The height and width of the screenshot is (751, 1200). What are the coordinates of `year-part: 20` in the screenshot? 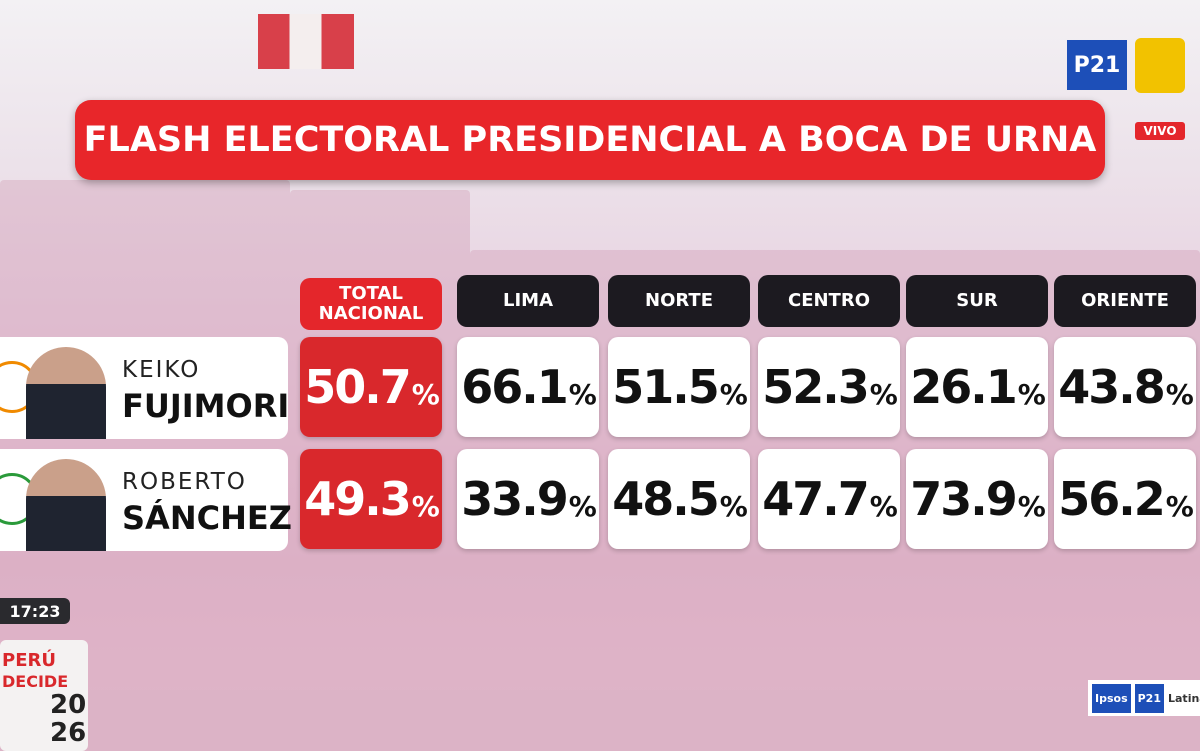 It's located at (68, 705).